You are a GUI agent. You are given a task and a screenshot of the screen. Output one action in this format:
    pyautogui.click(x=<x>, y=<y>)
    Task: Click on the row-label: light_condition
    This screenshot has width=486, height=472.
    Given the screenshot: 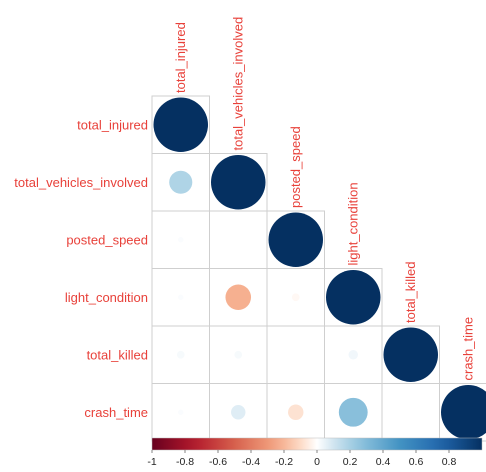 What is the action you would take?
    pyautogui.click(x=106, y=297)
    